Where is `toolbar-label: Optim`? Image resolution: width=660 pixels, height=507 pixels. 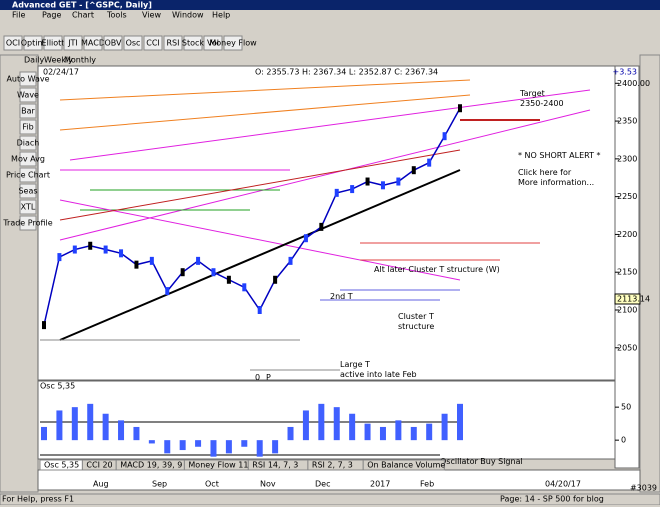 toolbar-label: Optim is located at coordinates (33, 43).